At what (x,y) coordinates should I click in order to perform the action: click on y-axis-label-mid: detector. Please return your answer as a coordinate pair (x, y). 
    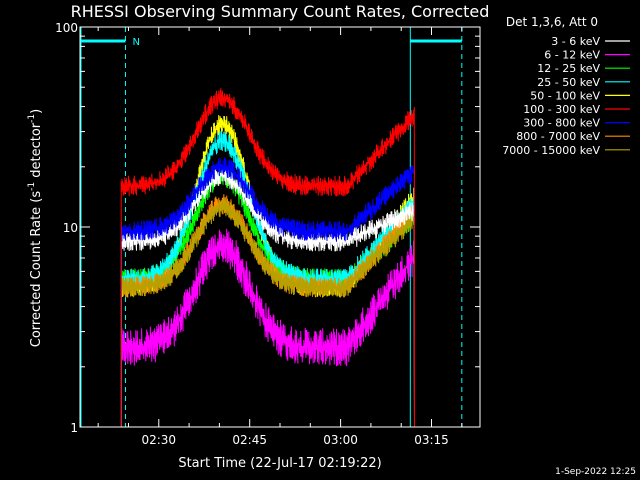
    Looking at the image, I should click on (36, 152).